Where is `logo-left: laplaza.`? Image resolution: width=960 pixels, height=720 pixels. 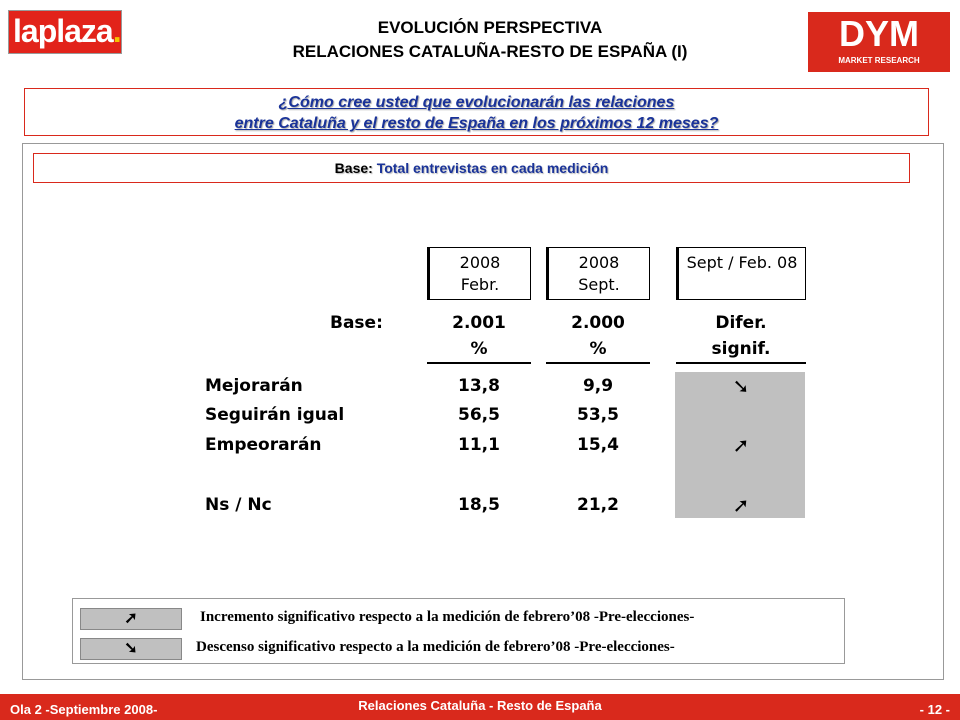
logo-left: laplaza. is located at coordinates (65, 32).